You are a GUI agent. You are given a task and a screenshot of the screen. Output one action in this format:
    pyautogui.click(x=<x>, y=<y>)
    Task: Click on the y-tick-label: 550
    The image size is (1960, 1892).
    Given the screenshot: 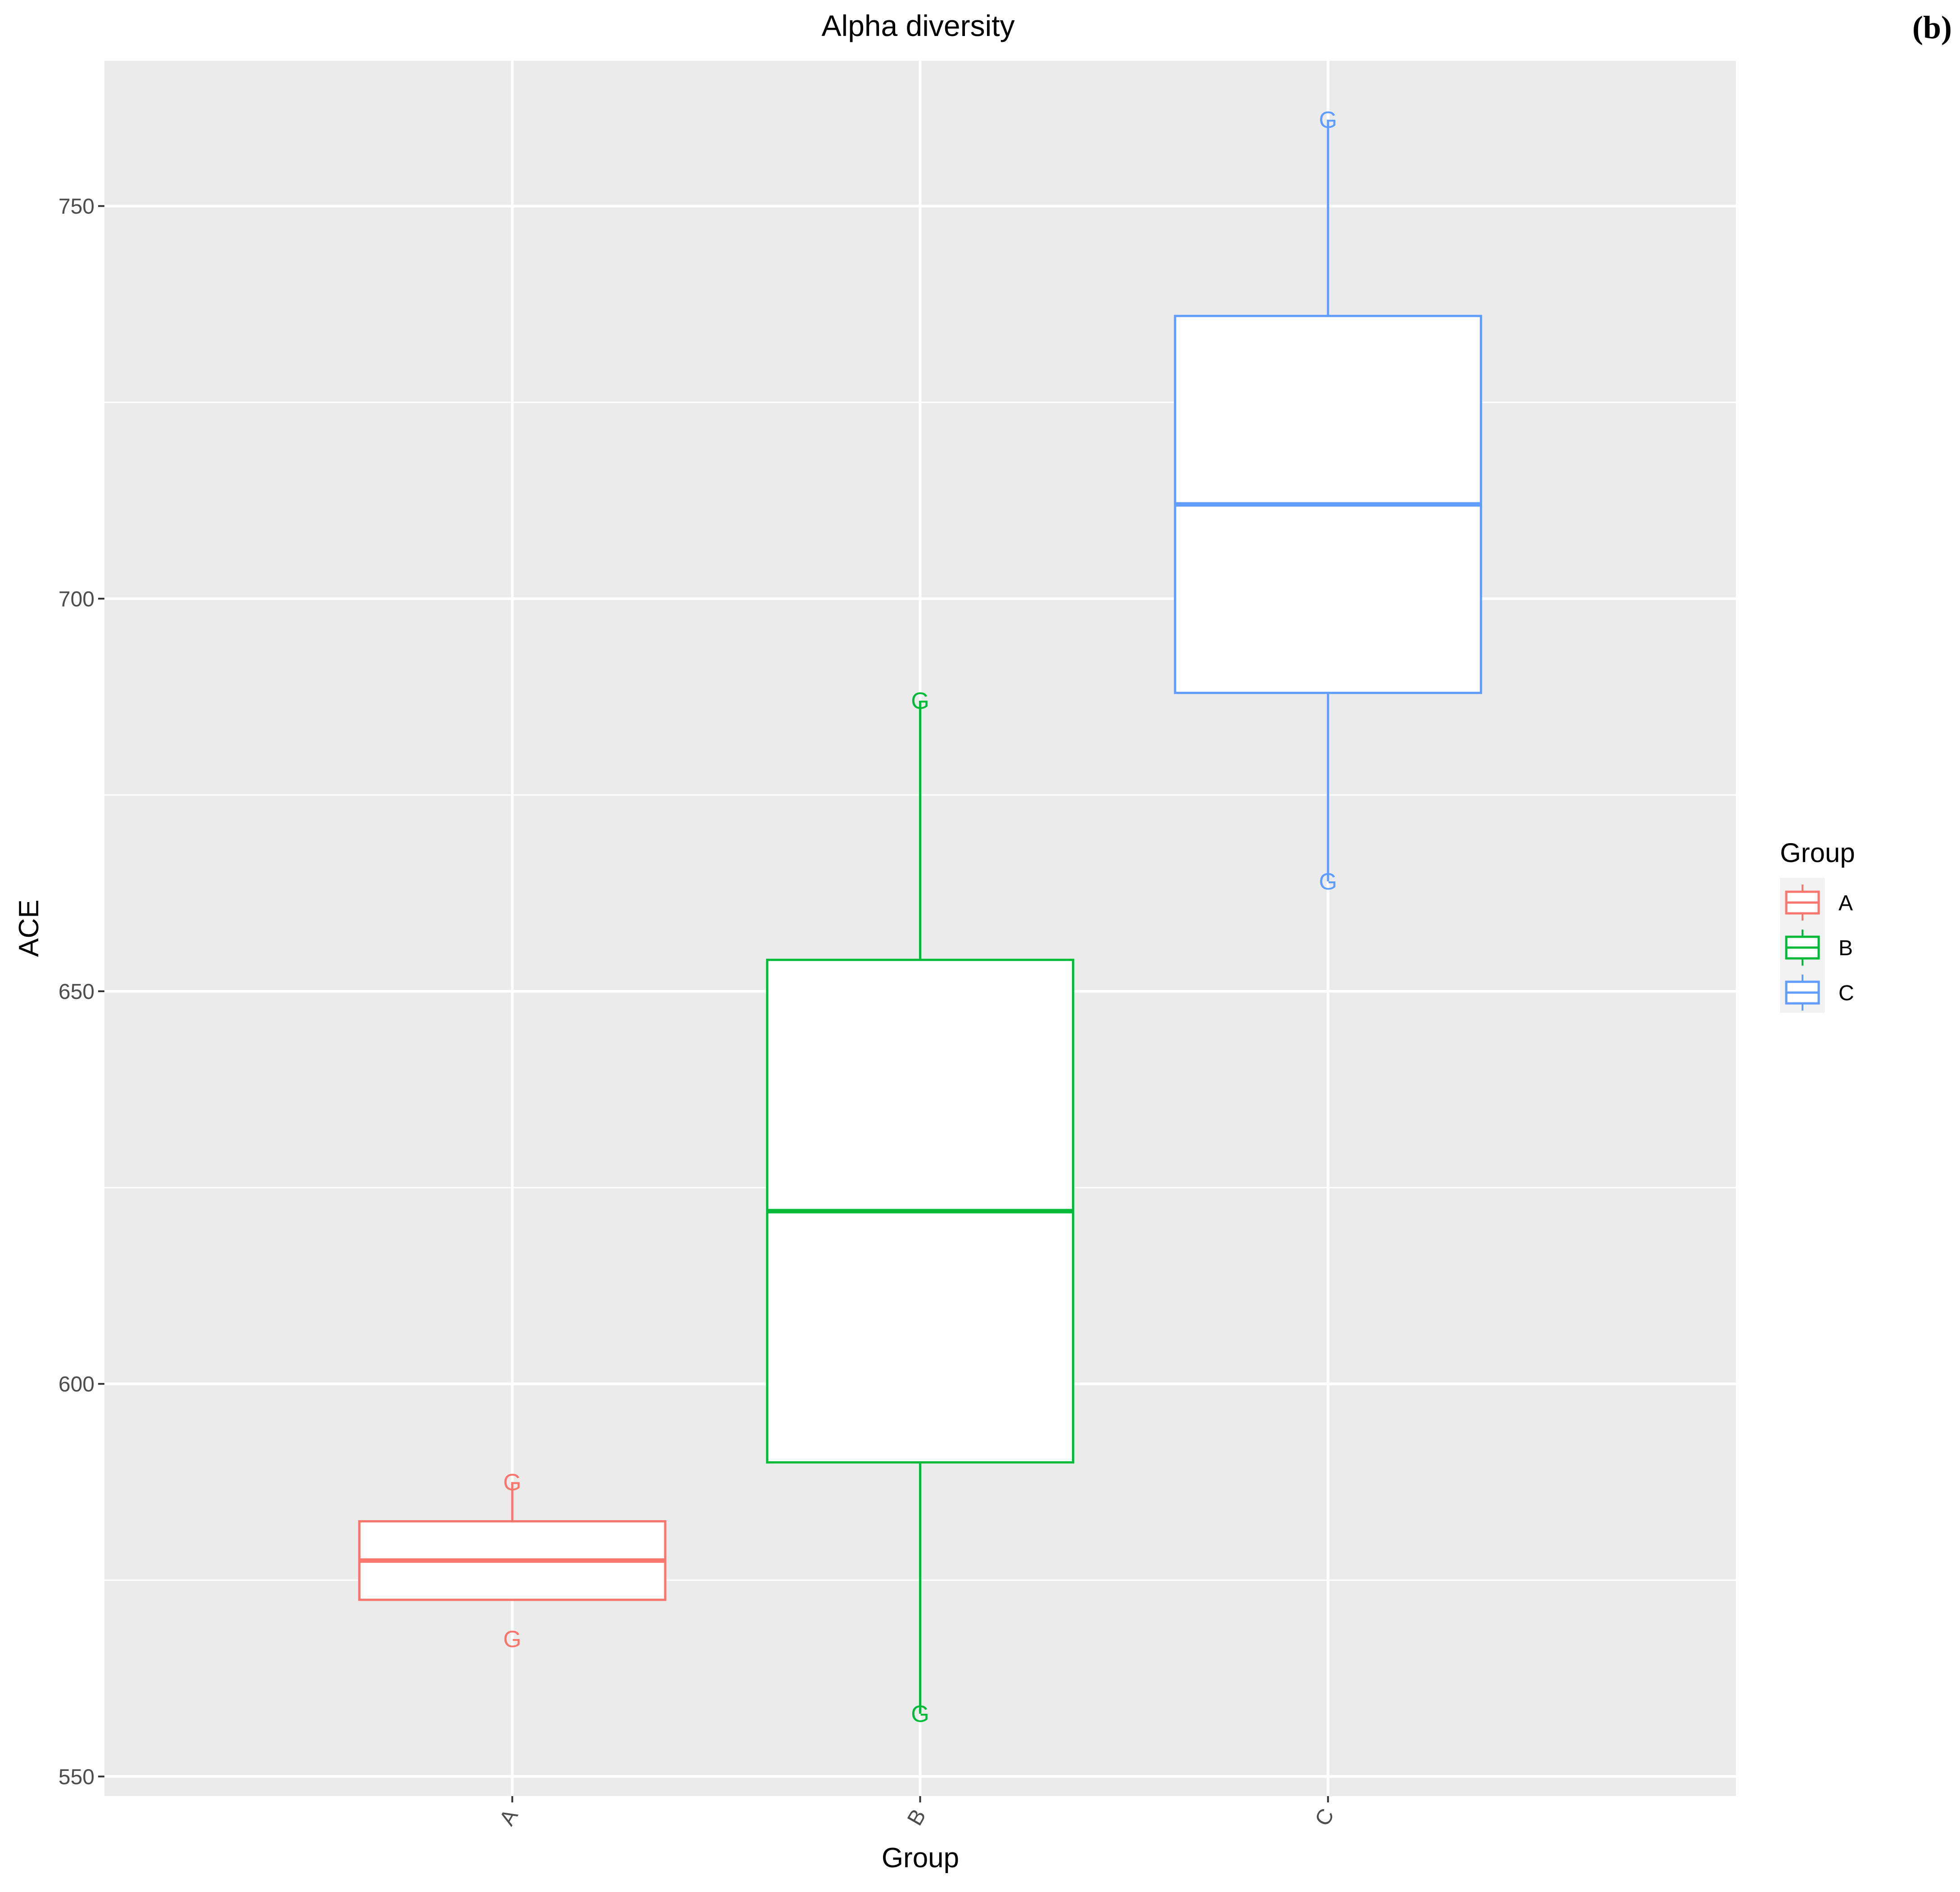 What is the action you would take?
    pyautogui.click(x=77, y=1777)
    